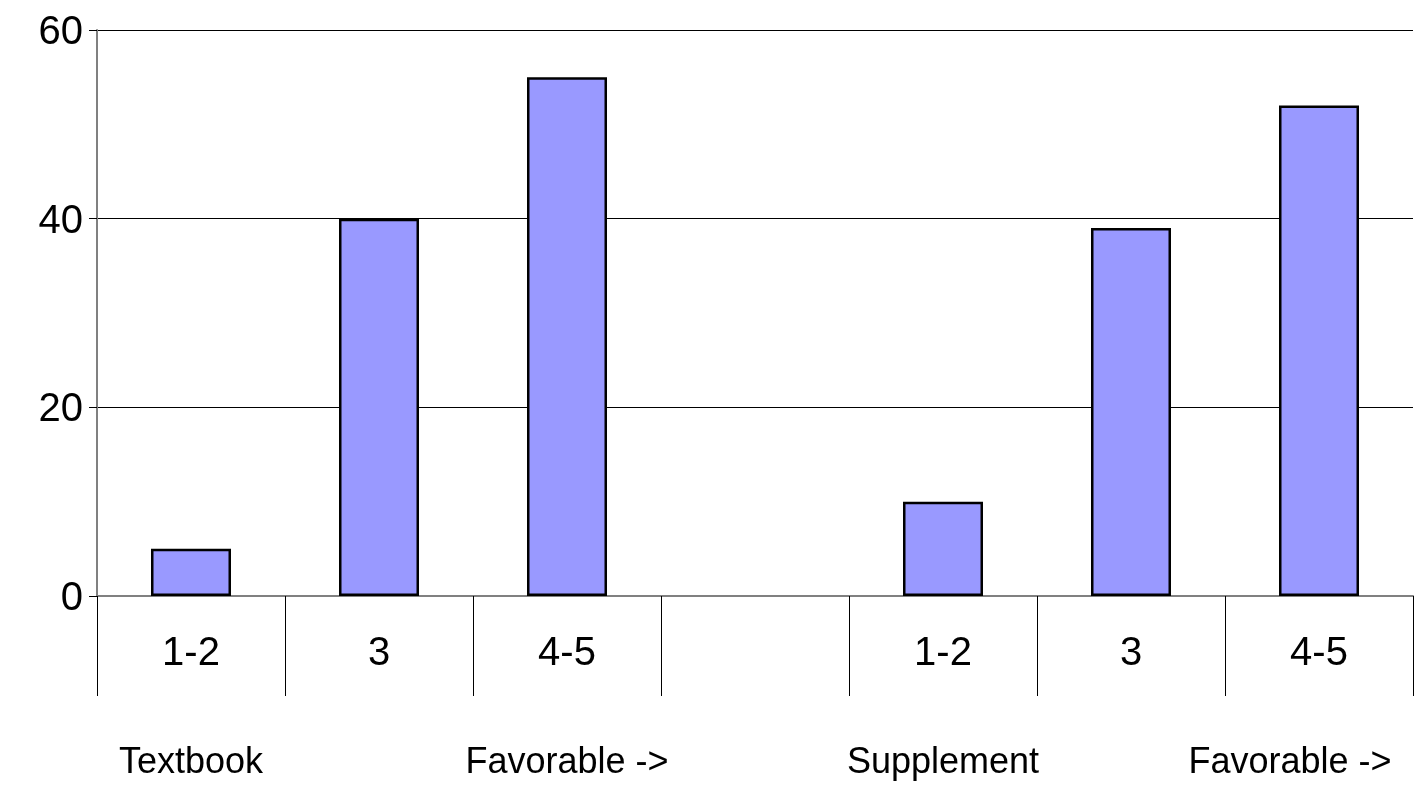  I want to click on text: Supplement, so click(943, 760).